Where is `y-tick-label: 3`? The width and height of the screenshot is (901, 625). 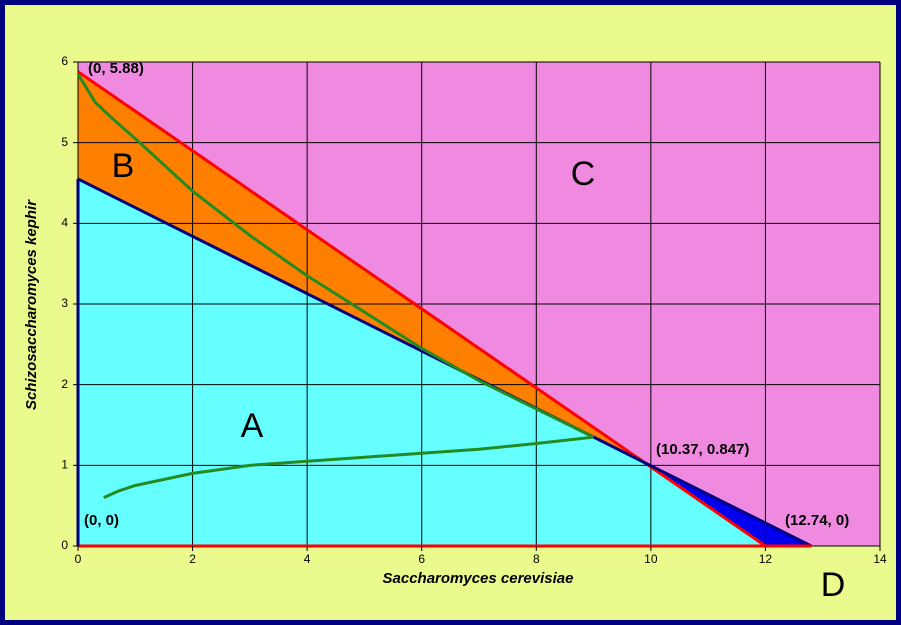 y-tick-label: 3 is located at coordinates (64, 303).